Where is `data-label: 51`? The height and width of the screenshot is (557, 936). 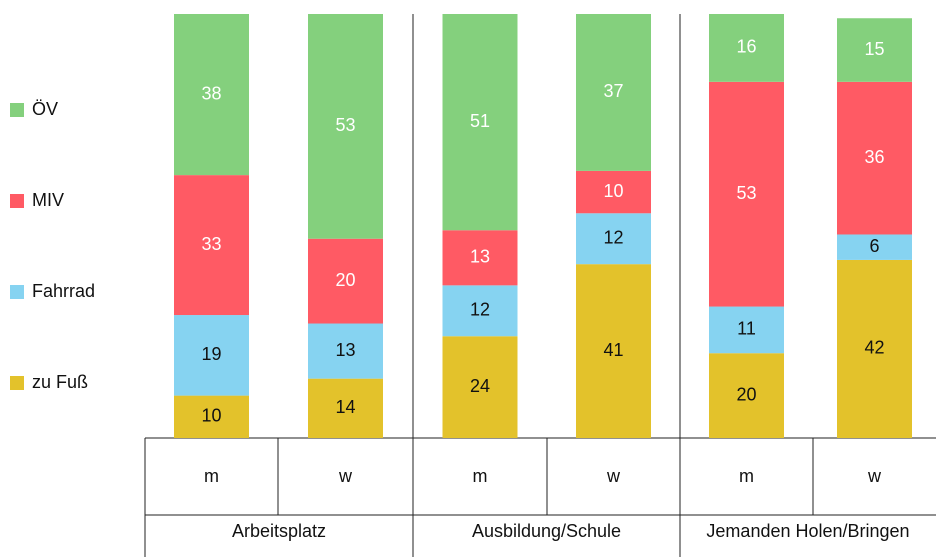
data-label: 51 is located at coordinates (480, 121).